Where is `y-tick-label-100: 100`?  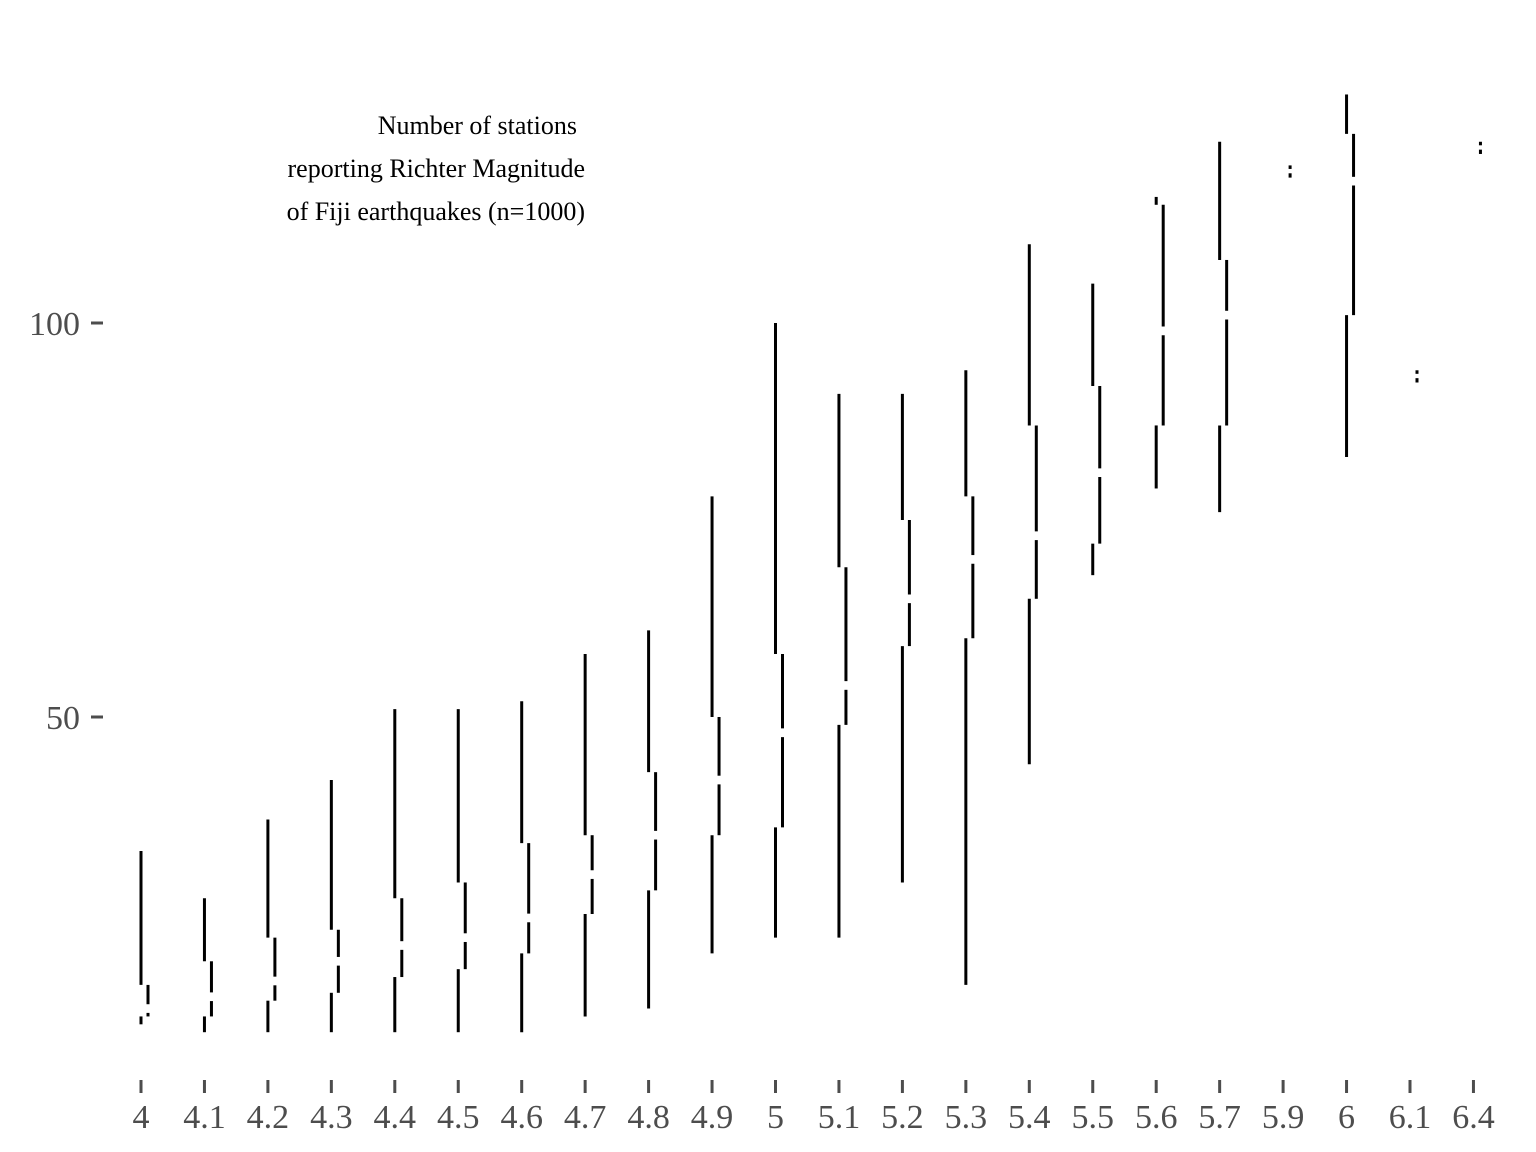 y-tick-label-100: 100 is located at coordinates (54, 324).